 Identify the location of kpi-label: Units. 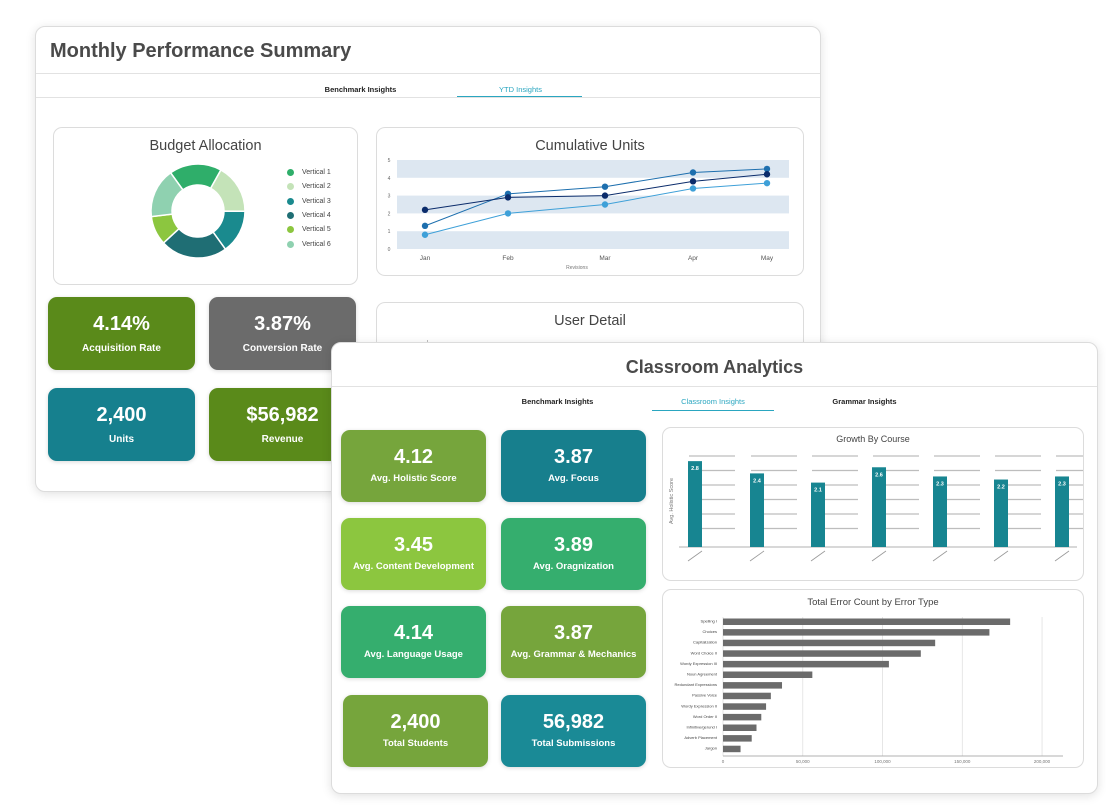
(121, 439).